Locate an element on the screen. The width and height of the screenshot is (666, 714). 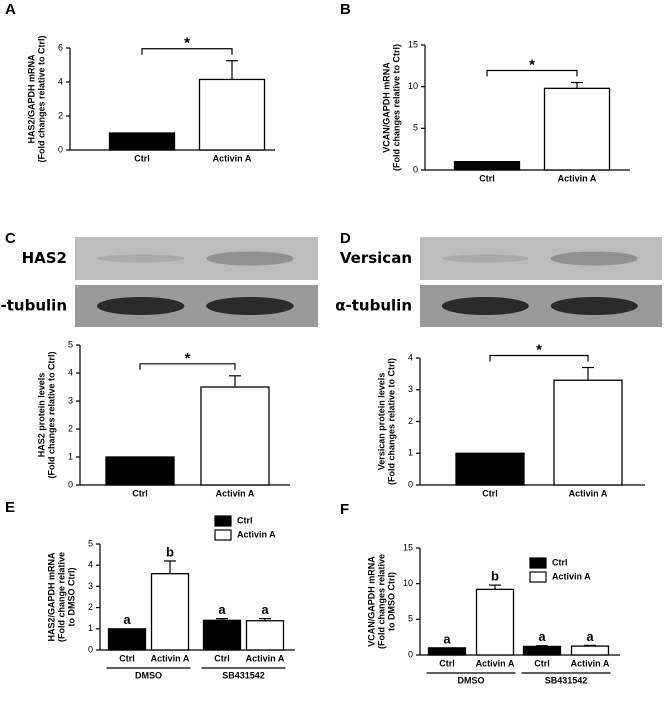
y-axis-label: (Fold change relative is located at coordinates (61, 597).